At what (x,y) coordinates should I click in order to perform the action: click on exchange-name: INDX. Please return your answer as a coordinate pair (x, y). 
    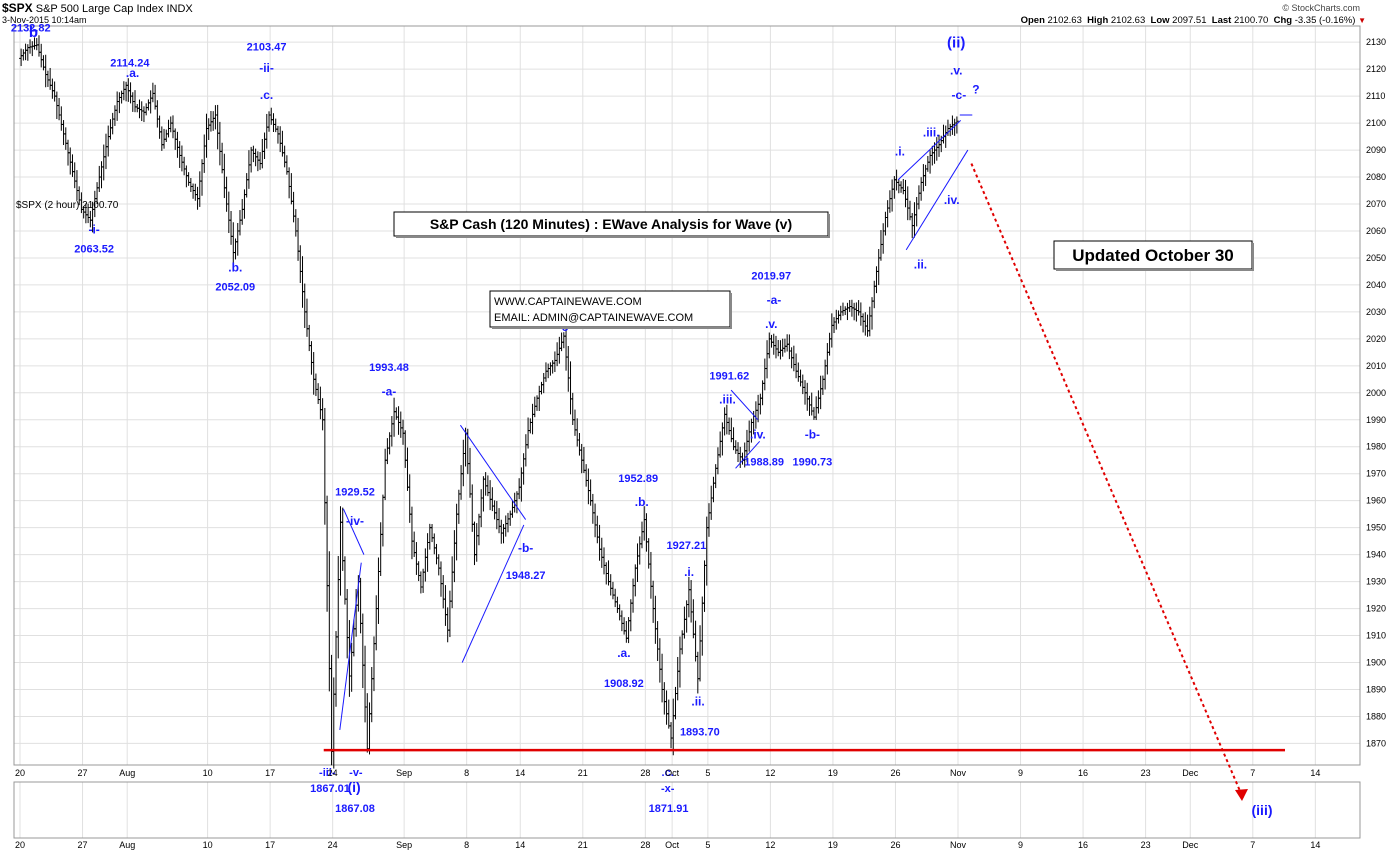
    Looking at the image, I should click on (179, 9).